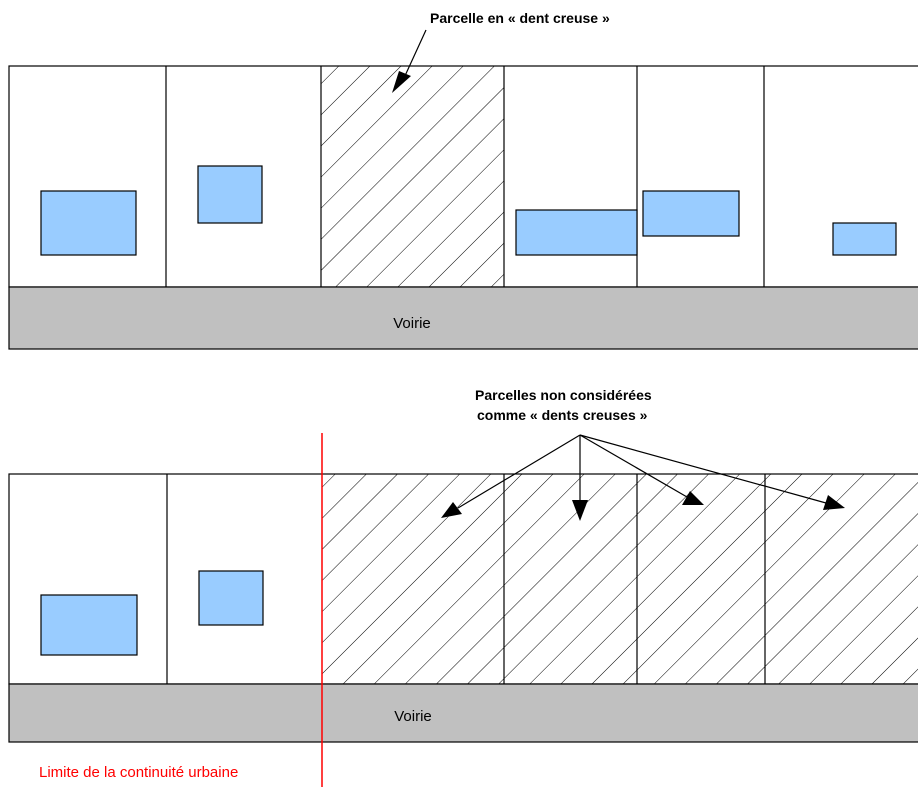 This screenshot has width=918, height=787. Describe the element at coordinates (520, 18) in the screenshot. I see `hollow-tooth-annotation: Parcelle en « dent creuse »` at that location.